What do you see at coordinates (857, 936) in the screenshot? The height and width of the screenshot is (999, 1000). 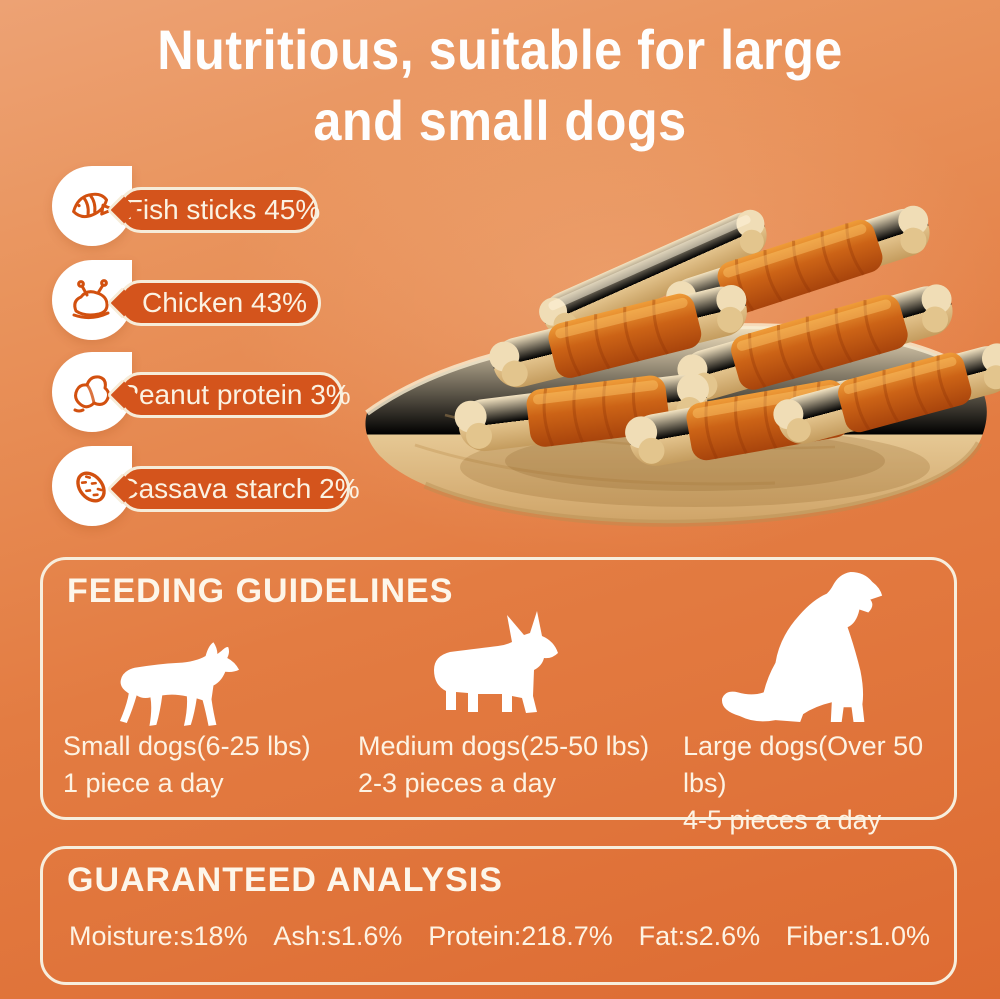 I see `analysis-fiber: Fiber:s1.0%` at bounding box center [857, 936].